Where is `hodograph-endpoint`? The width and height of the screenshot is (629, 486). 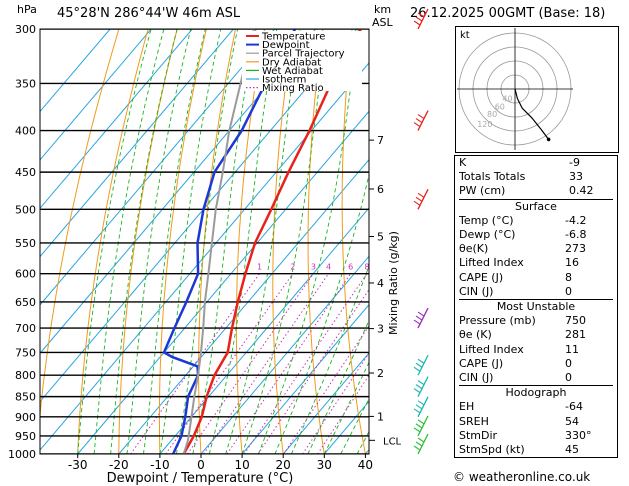 hodograph-endpoint is located at coordinates (548, 139).